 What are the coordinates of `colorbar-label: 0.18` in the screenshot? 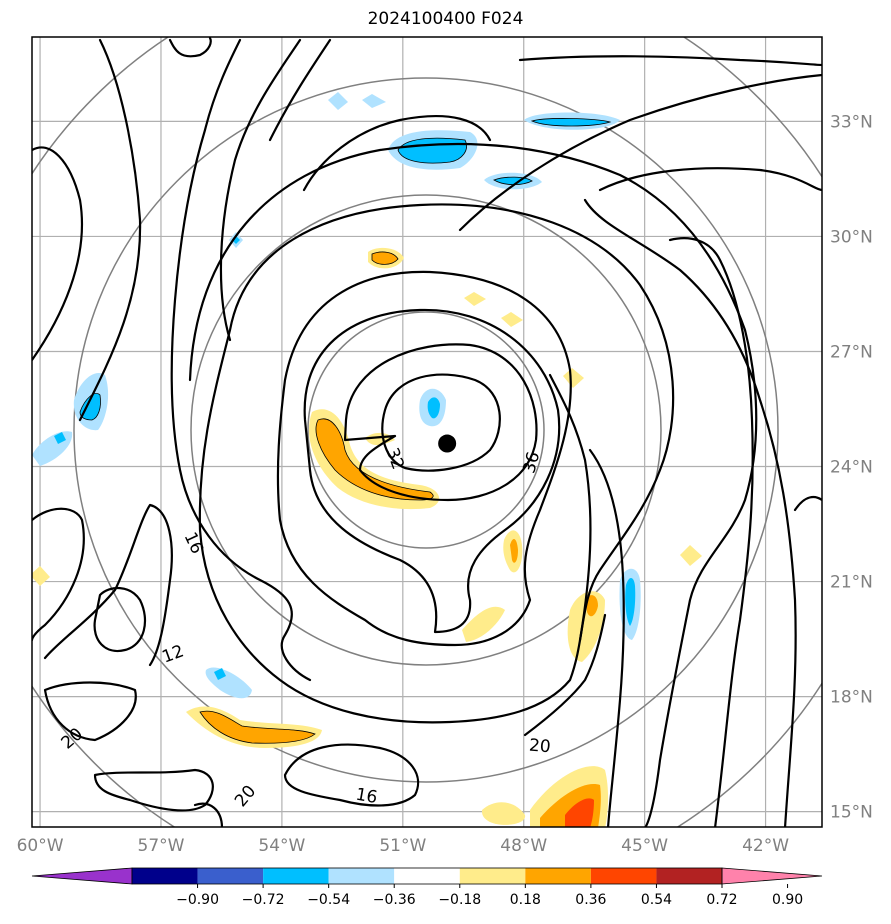 It's located at (525, 900).